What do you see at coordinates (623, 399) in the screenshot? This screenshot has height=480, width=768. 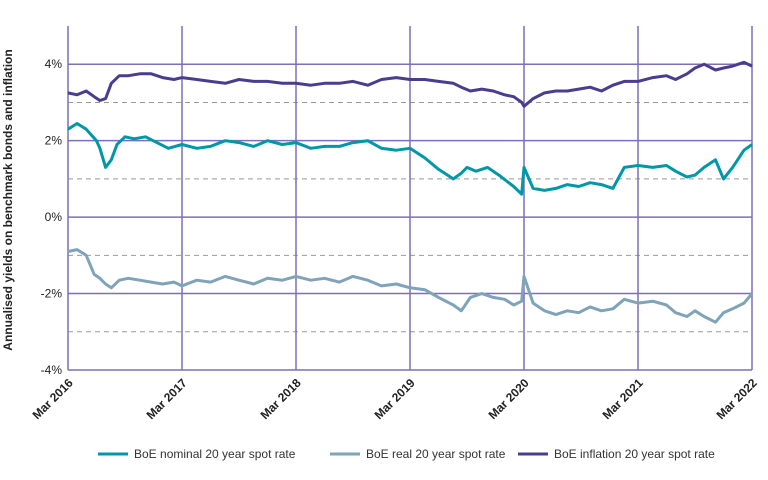 I see `x-tick-label: Mar 2021` at bounding box center [623, 399].